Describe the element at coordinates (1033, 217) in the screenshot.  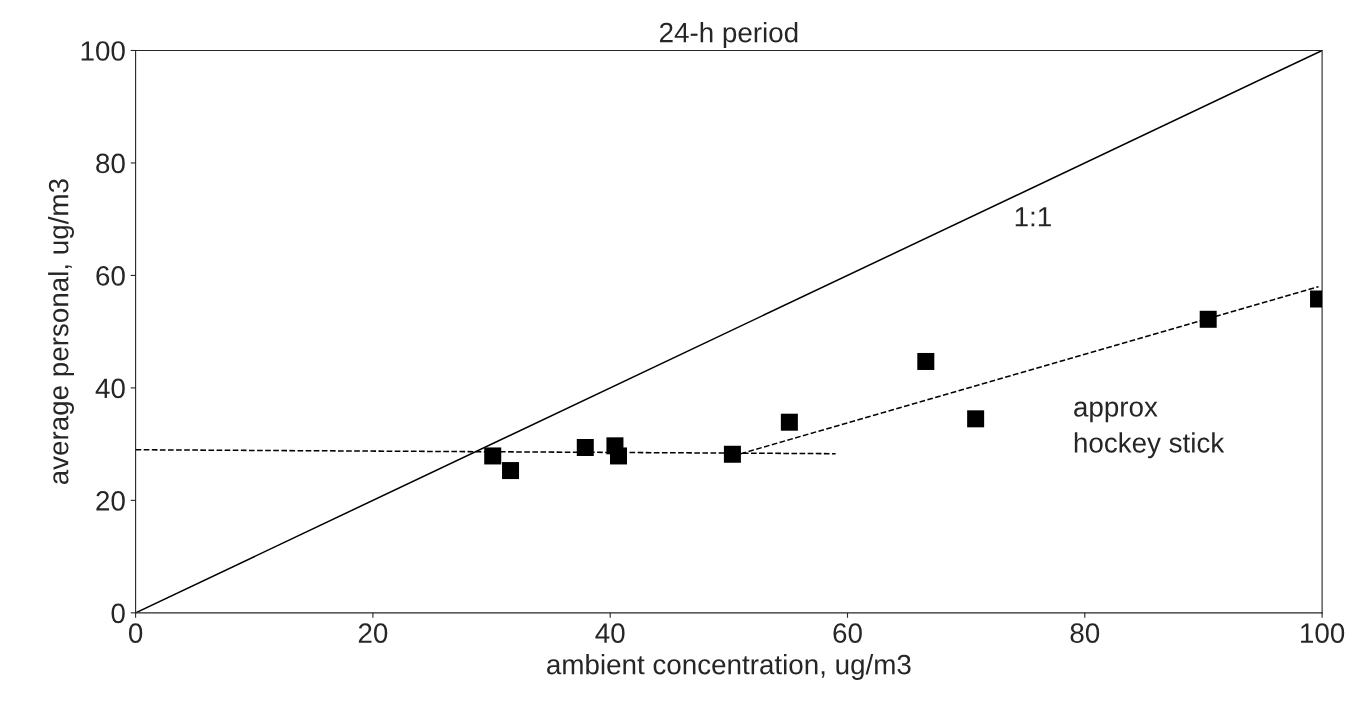
I see `annotation: 1:1` at that location.